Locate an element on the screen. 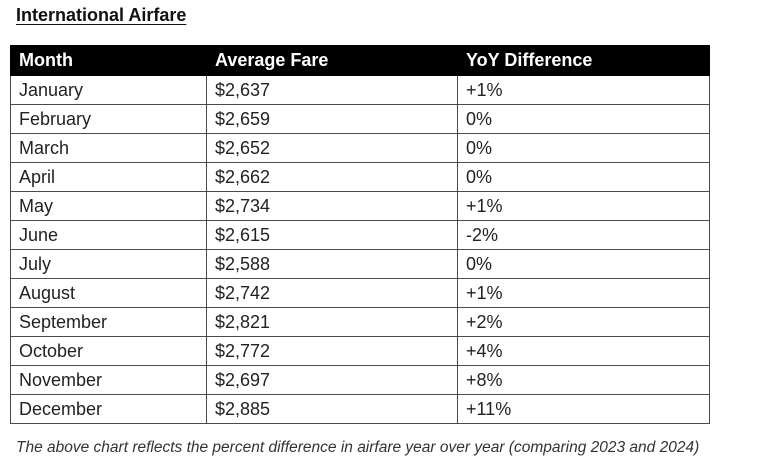  average-fare-cell: $2,588 is located at coordinates (332, 264).